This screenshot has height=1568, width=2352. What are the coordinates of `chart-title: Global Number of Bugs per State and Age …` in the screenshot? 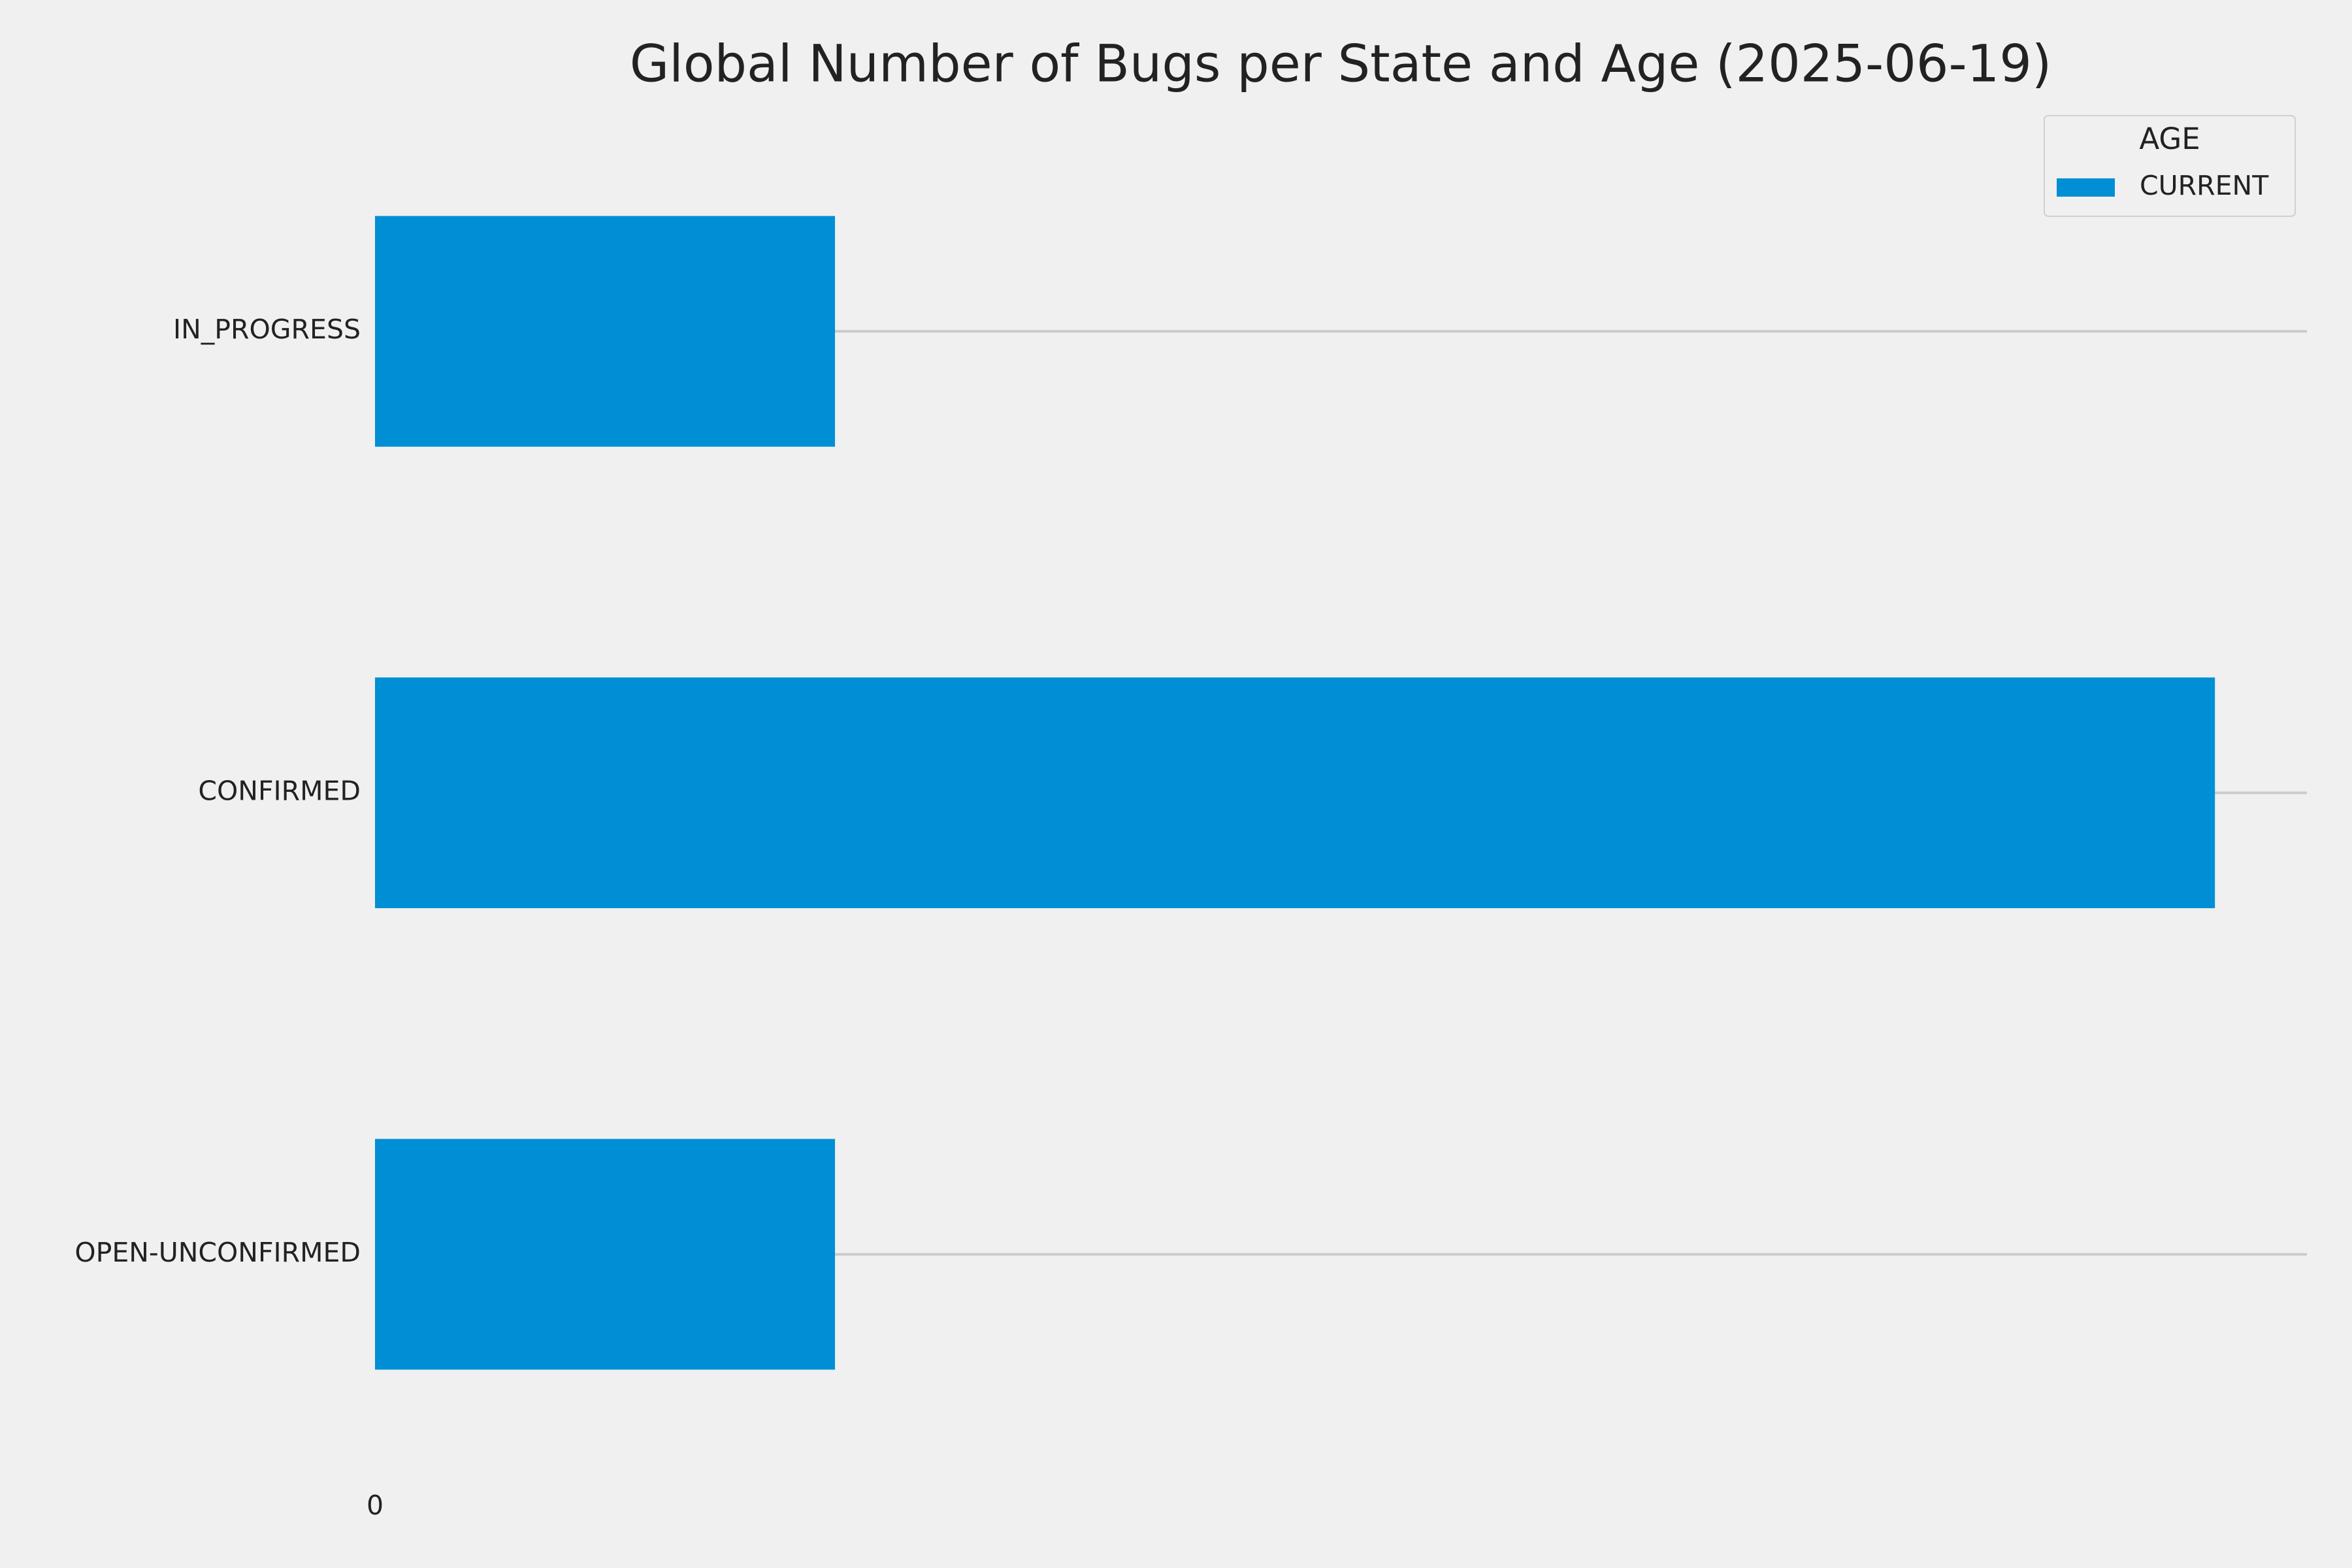 It's located at (1341, 64).